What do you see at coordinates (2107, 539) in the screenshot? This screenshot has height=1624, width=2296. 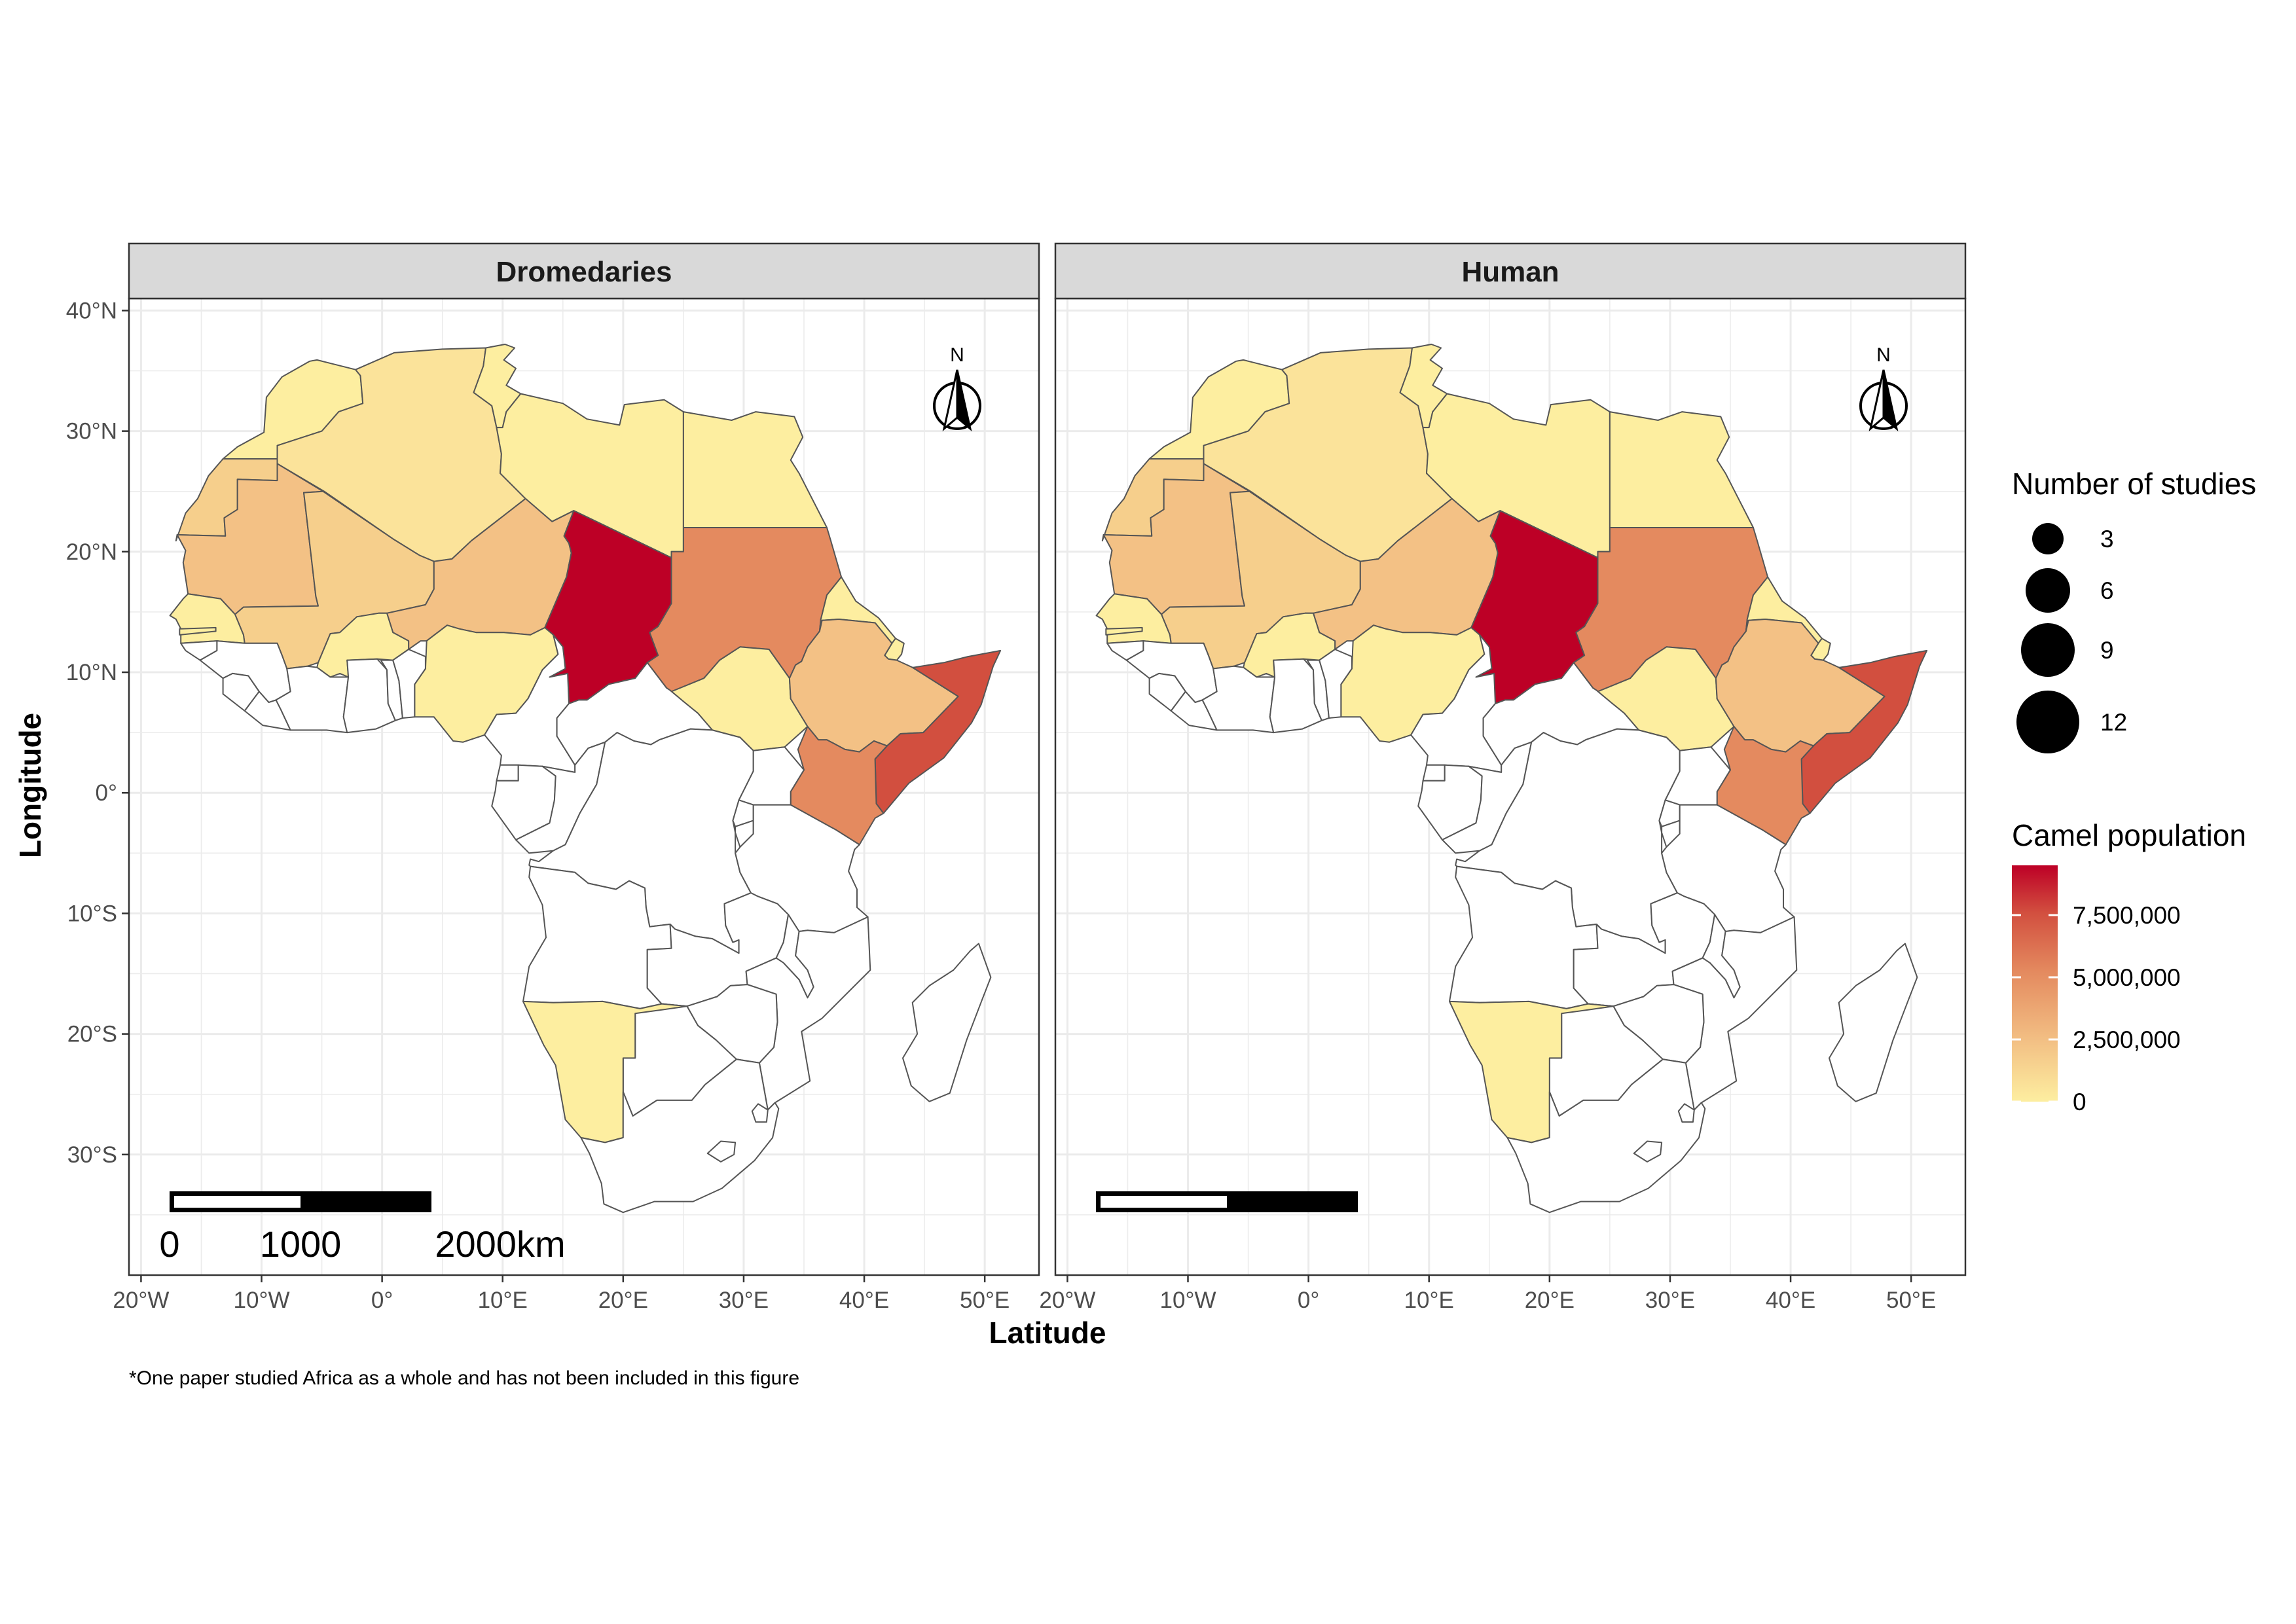 I see `size-legend-label: 3` at bounding box center [2107, 539].